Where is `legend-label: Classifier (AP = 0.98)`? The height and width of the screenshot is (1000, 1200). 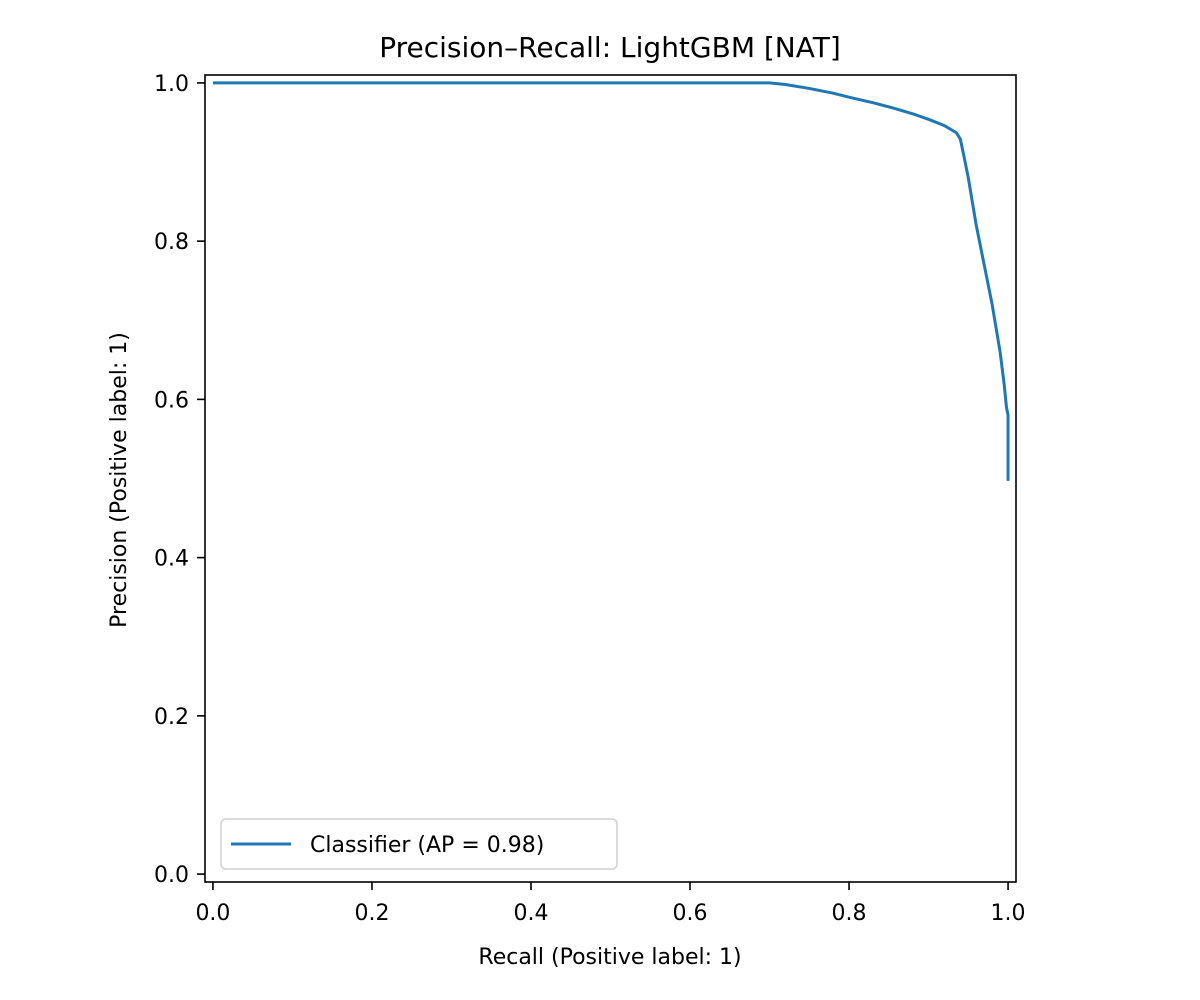 legend-label: Classifier (AP = 0.98) is located at coordinates (427, 845).